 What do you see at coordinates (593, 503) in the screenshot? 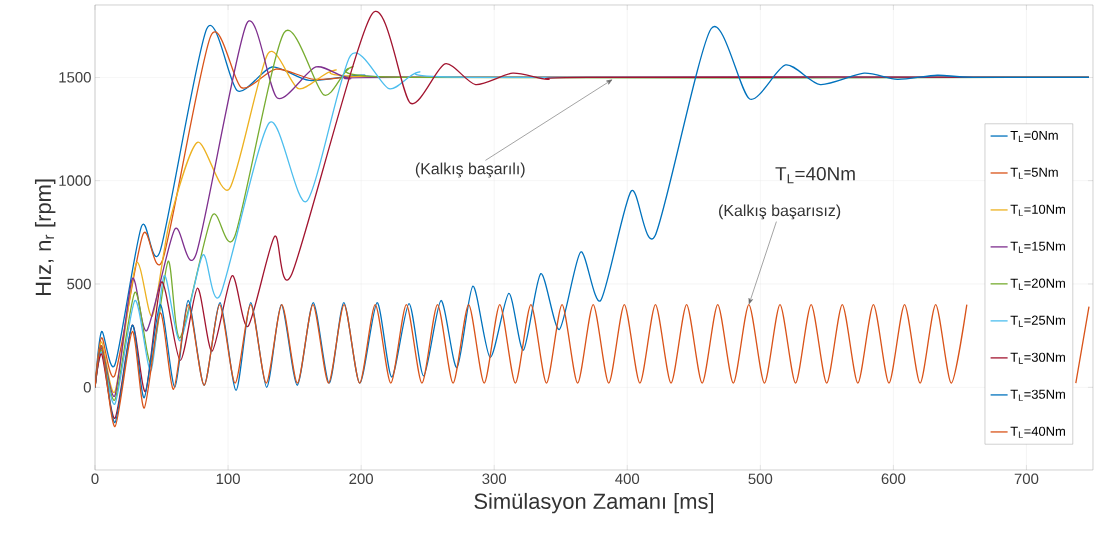
I see `x-axis-title: Simülasyon Zamanı [ms]` at bounding box center [593, 503].